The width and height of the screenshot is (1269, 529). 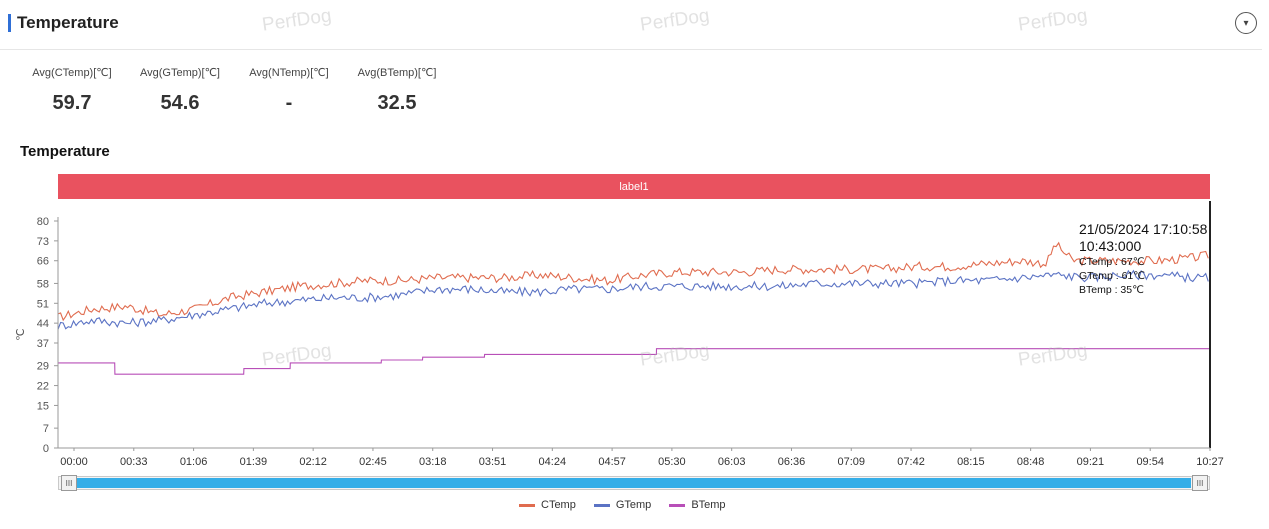 What do you see at coordinates (1111, 290) in the screenshot?
I see `tooltip-btemp: BTemp : 35℃` at bounding box center [1111, 290].